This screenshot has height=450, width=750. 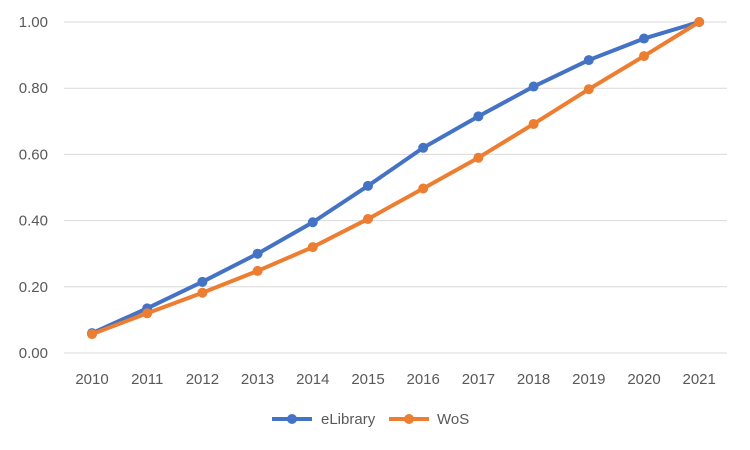 I want to click on x-tick-label: 2017, so click(x=478, y=379).